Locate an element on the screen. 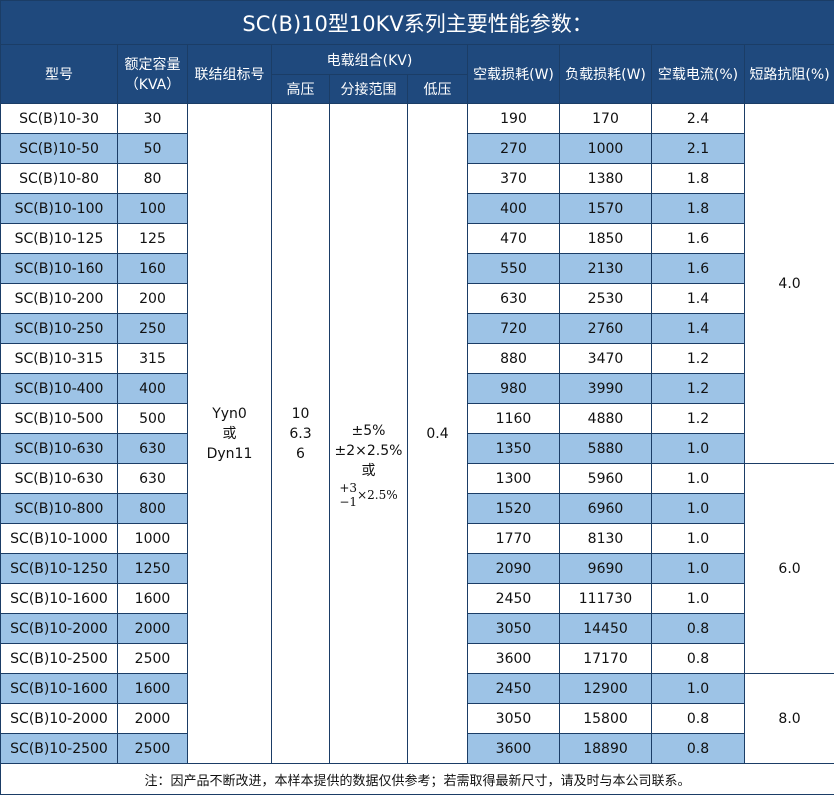 Image resolution: width=834 pixels, height=795 pixels. cell-capacity: 125 is located at coordinates (152, 238).